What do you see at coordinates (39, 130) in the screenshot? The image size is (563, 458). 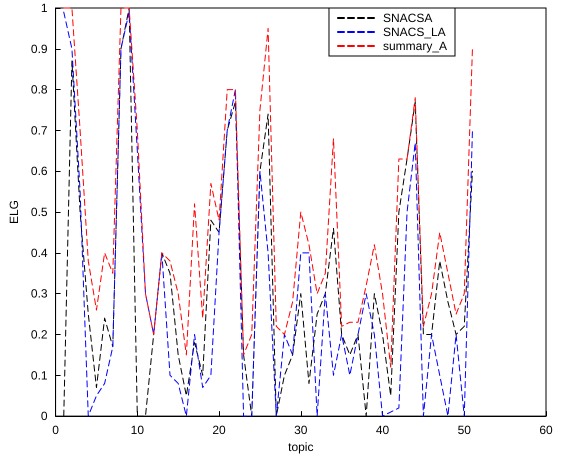 I see `y-tick-label: 0.7` at bounding box center [39, 130].